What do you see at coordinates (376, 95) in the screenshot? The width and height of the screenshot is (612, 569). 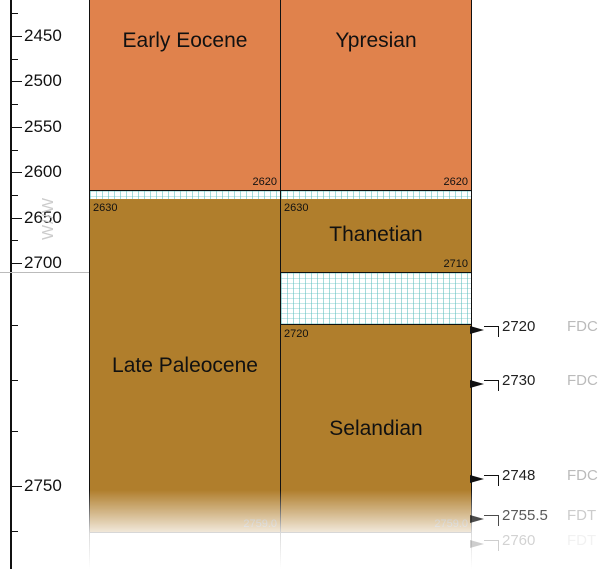 I see `unit-ypresian: Ypresian 2620` at bounding box center [376, 95].